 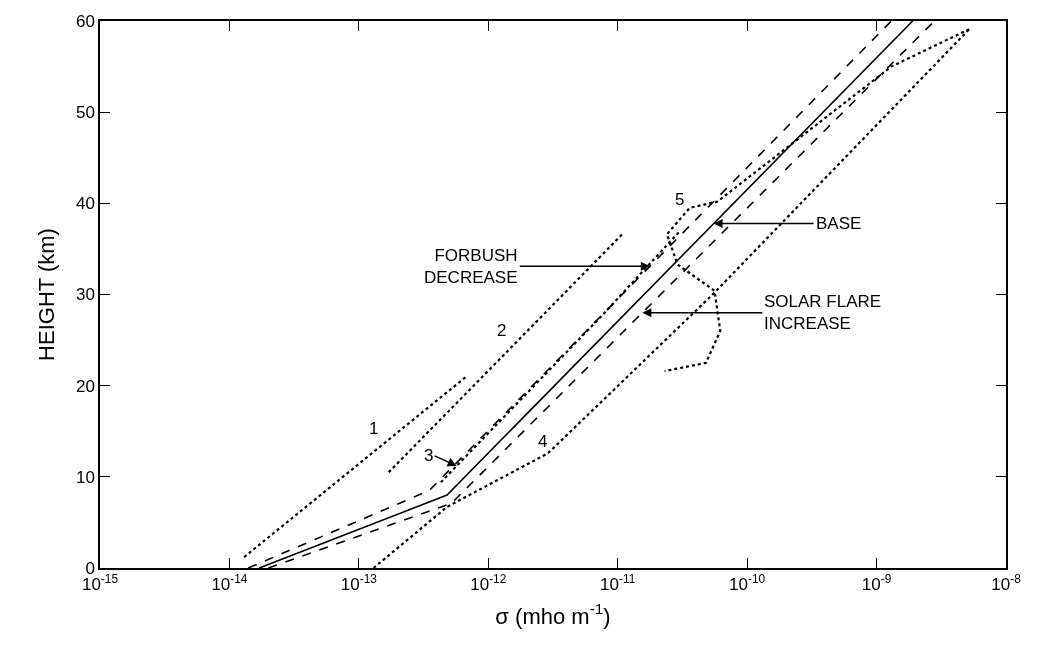 I want to click on y-tick-label: 20, so click(x=85, y=386).